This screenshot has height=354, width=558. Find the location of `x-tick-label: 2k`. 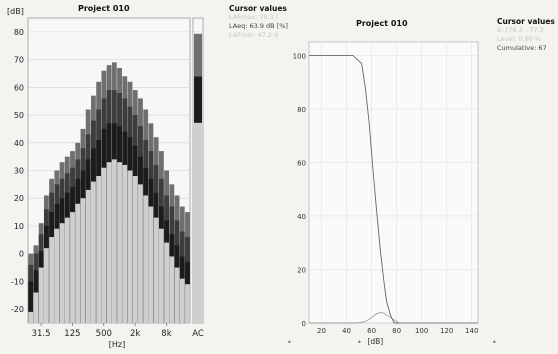

x-tick-label: 2k is located at coordinates (135, 334).